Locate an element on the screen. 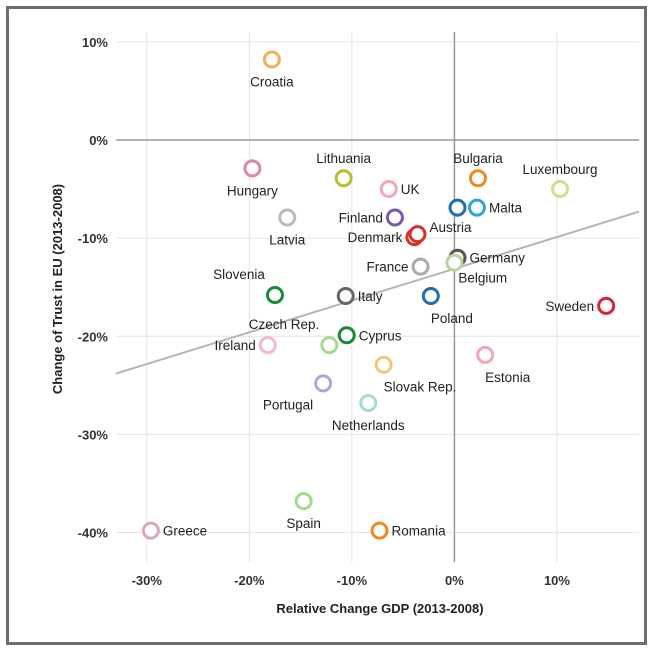  label-estonia: Estonia is located at coordinates (508, 377).